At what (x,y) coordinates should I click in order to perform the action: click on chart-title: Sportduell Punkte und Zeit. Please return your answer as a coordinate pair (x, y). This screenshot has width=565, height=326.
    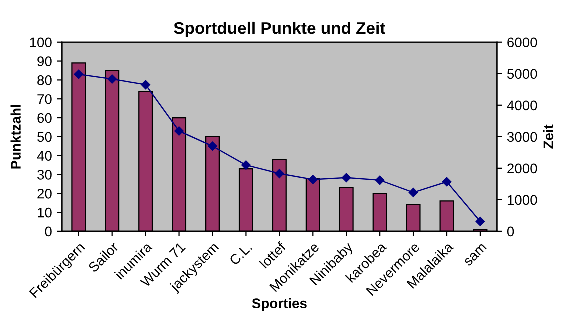
    Looking at the image, I should click on (280, 30).